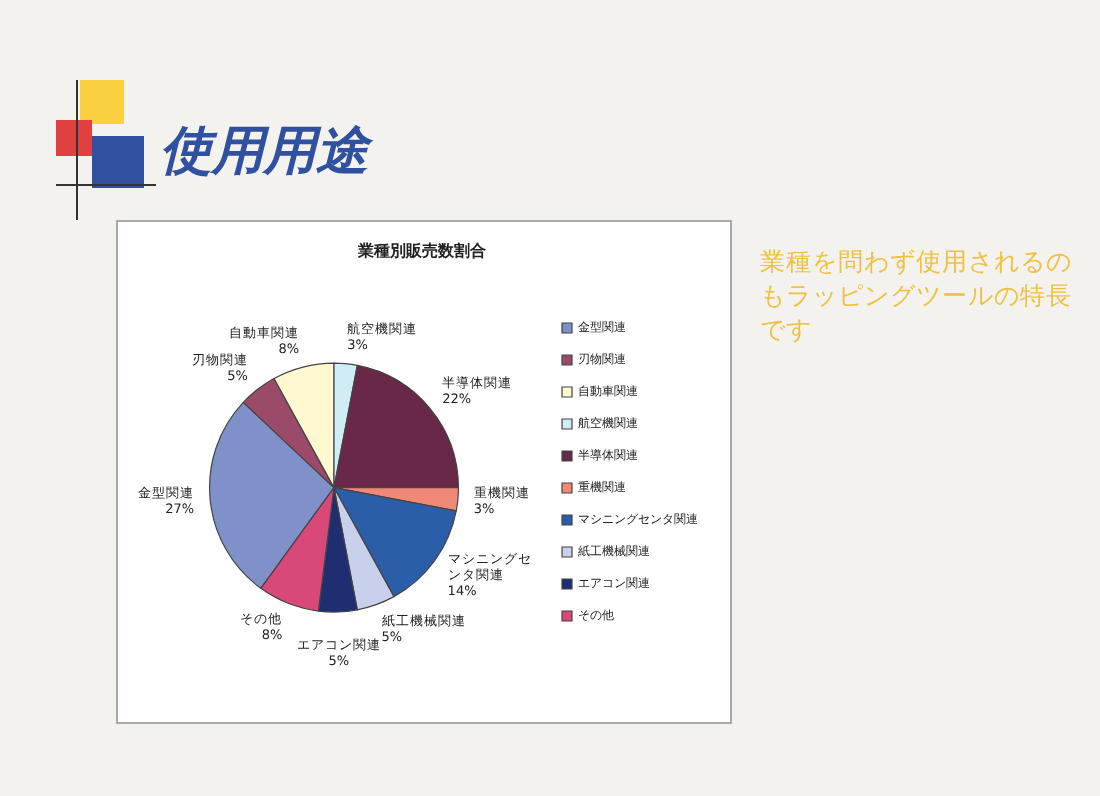  What do you see at coordinates (422, 251) in the screenshot?
I see `chart-title: 業種別販売数割合` at bounding box center [422, 251].